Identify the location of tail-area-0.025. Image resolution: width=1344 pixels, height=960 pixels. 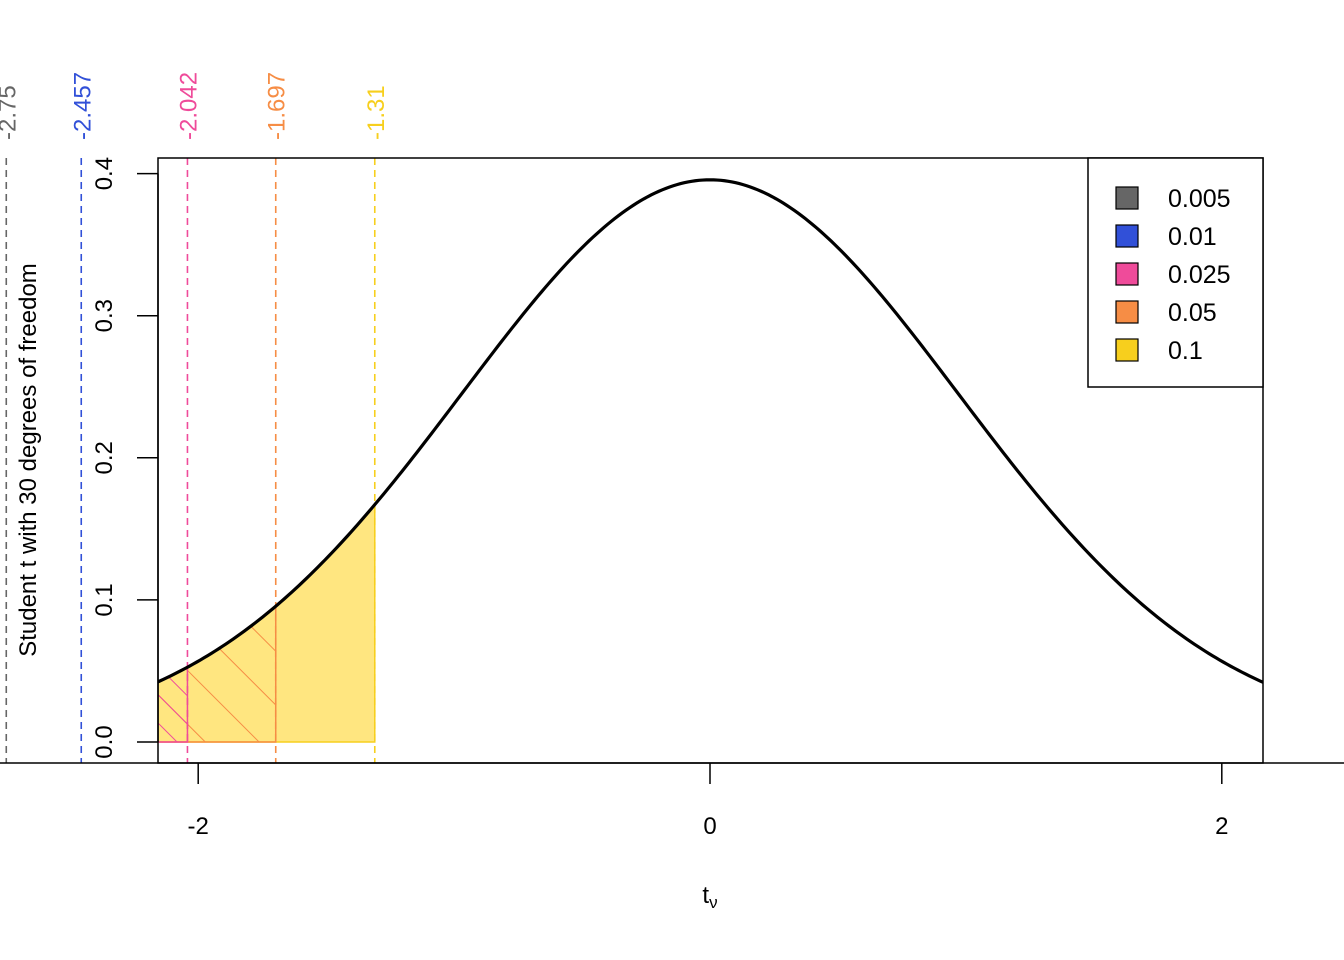
(173, 704).